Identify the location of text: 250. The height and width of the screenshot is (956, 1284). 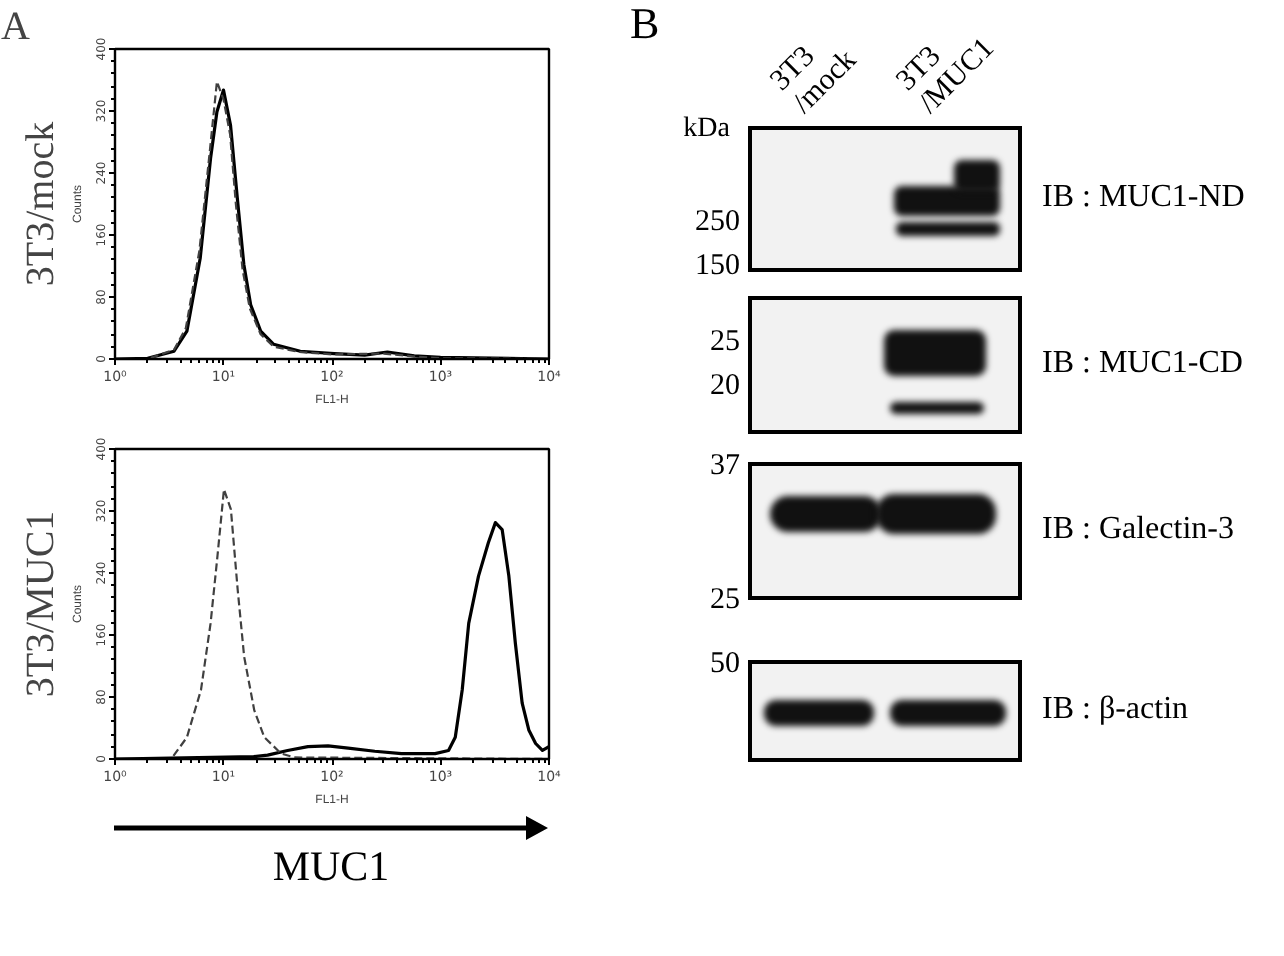
(717, 223).